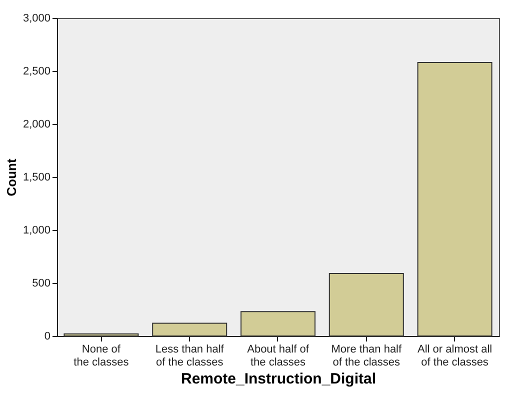  What do you see at coordinates (278, 379) in the screenshot?
I see `x-axis-title: Remote_Instruction_Digital` at bounding box center [278, 379].